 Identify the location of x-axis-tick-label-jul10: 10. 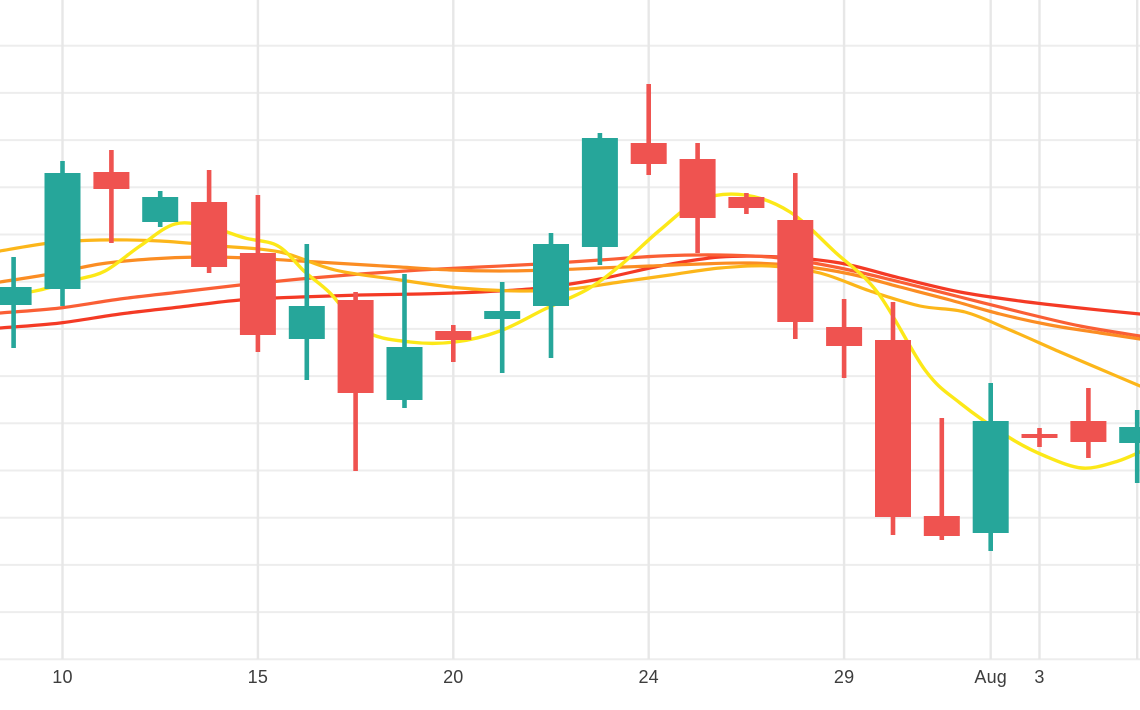
(62, 677).